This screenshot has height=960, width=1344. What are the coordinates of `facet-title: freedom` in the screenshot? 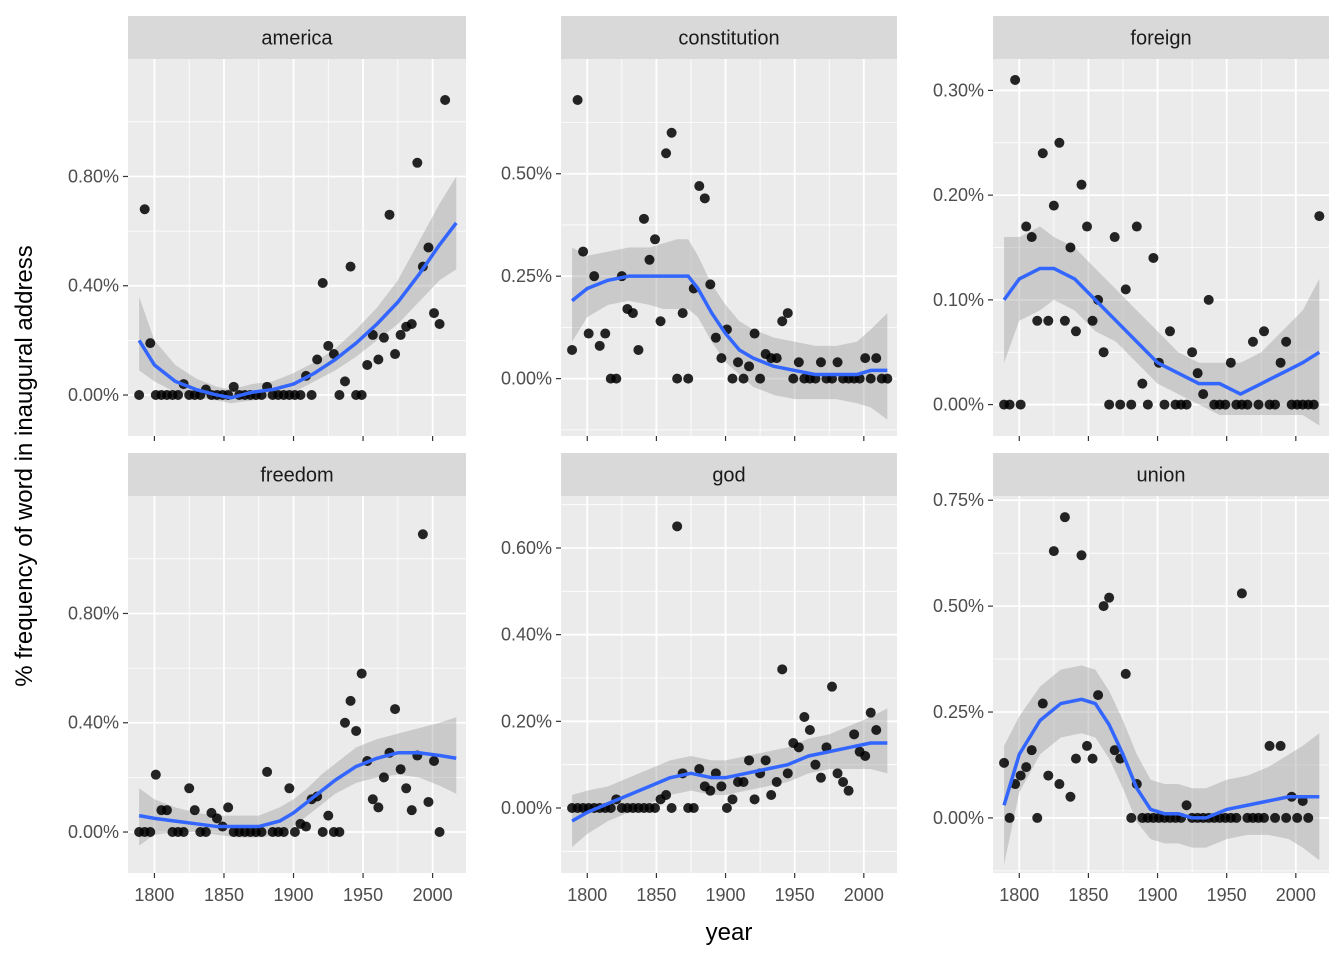 It's located at (296, 476).